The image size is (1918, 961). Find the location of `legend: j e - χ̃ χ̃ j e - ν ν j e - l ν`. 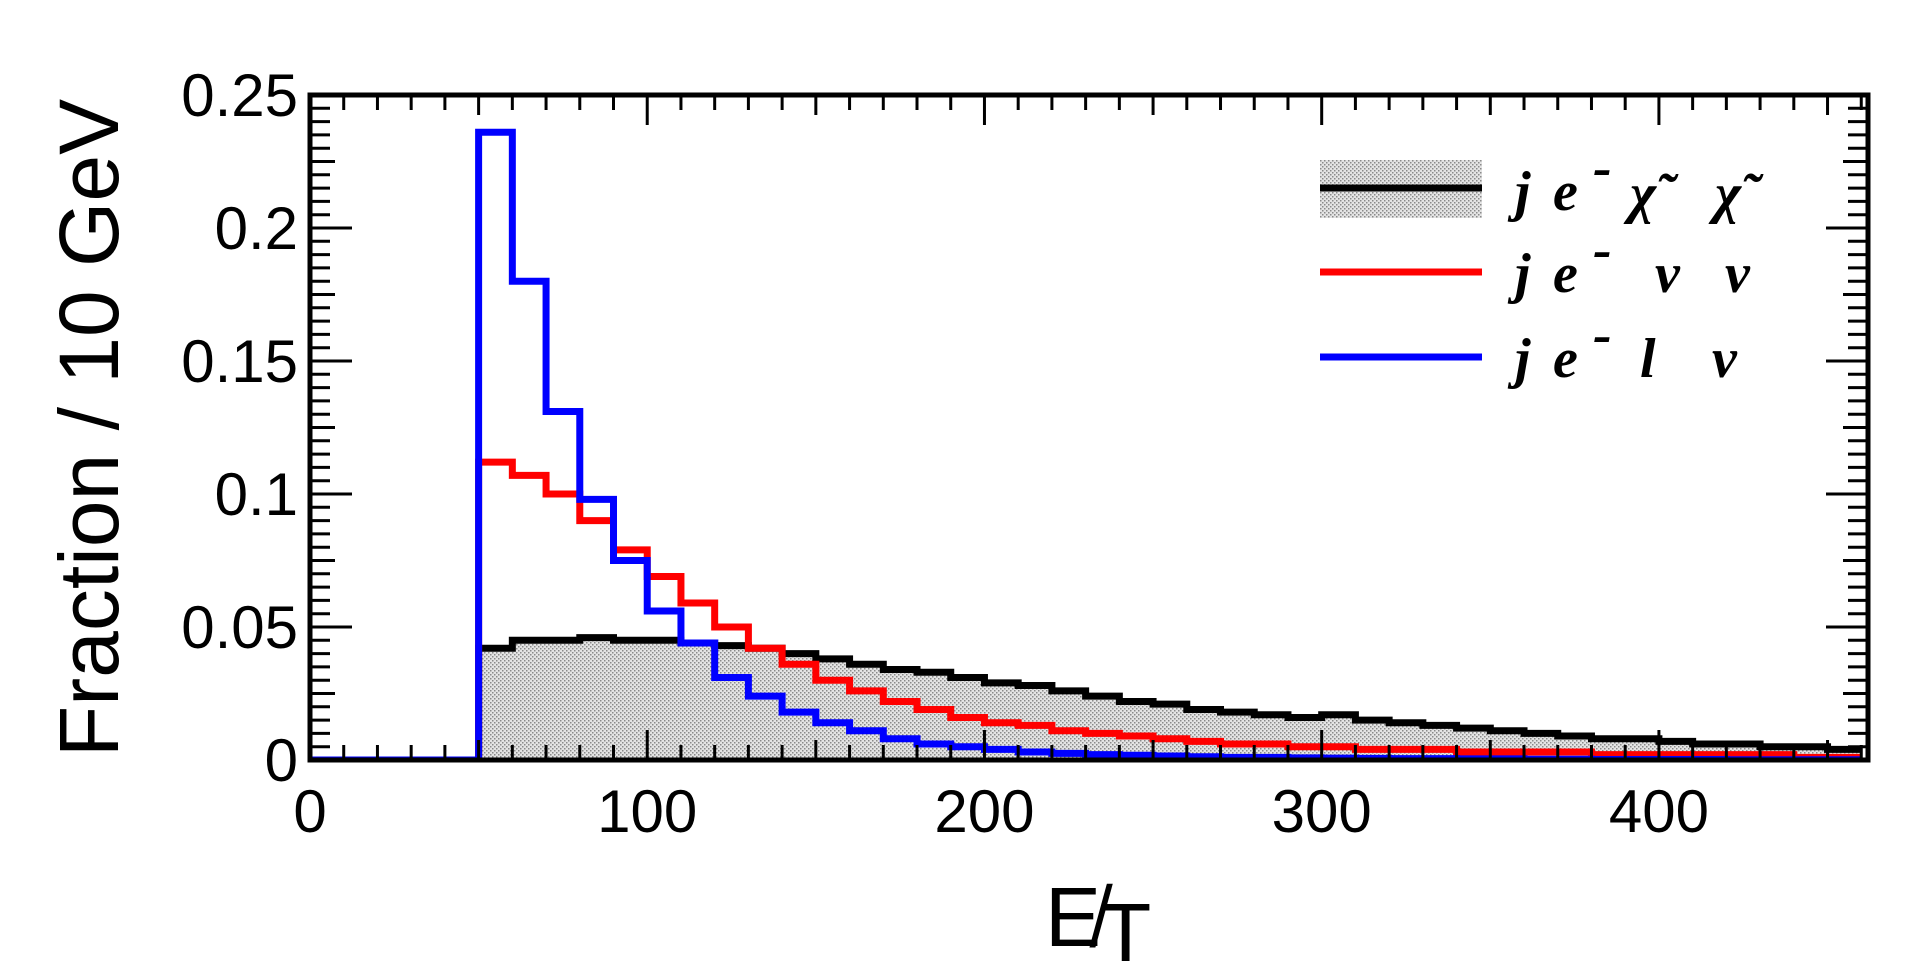

legend: j e - χ̃ χ̃ j e - ν ν j e - l ν is located at coordinates (1542, 263).